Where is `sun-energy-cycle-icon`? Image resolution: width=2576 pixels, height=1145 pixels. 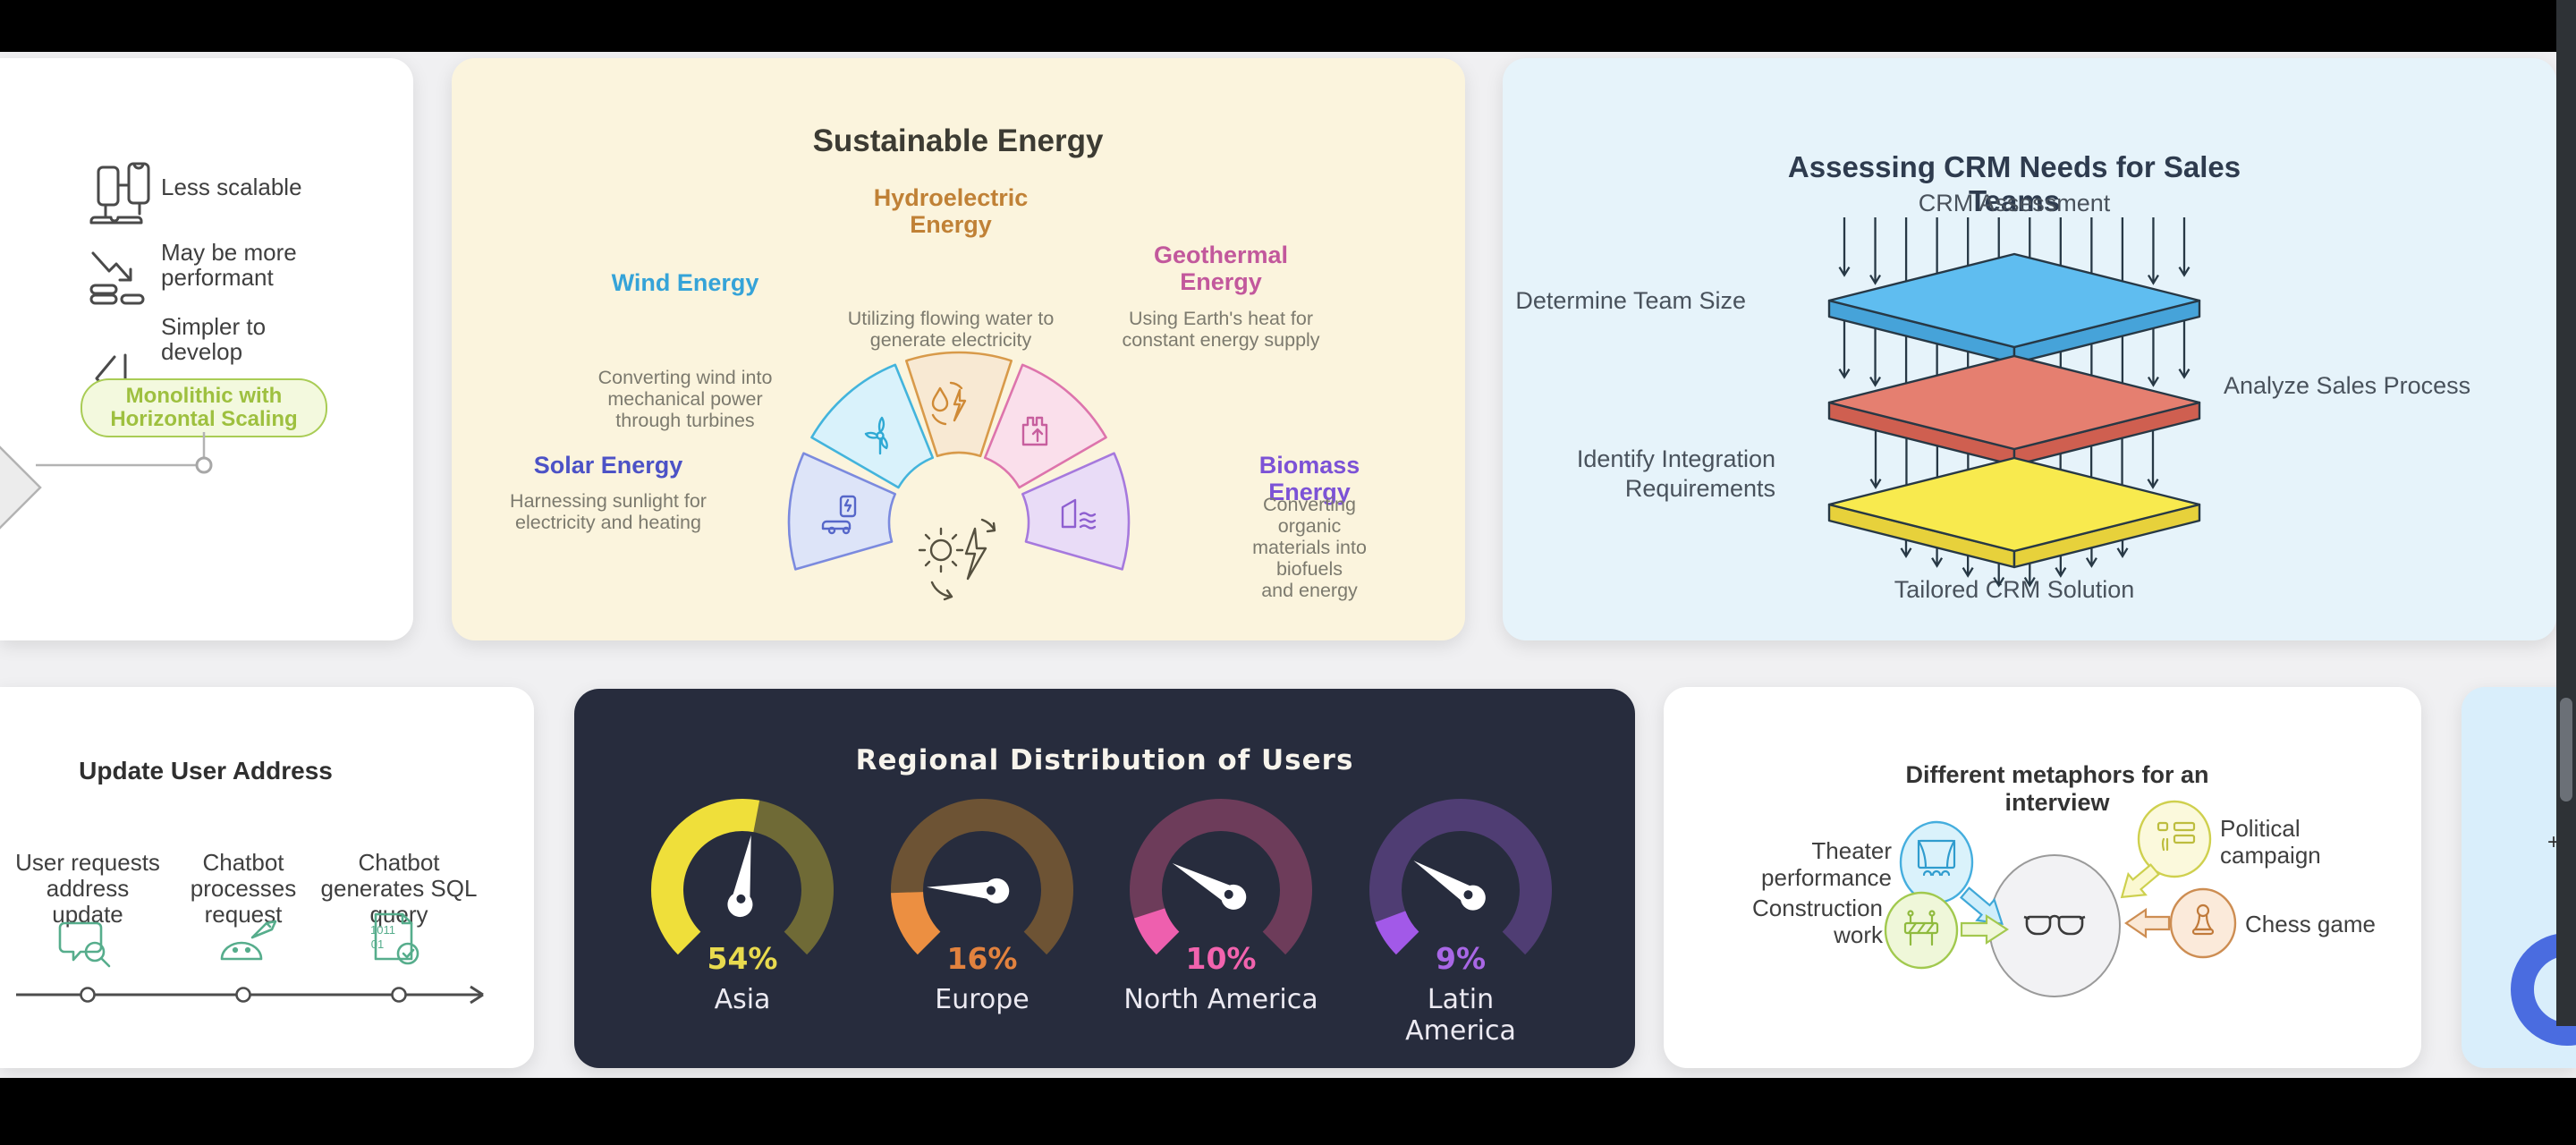 sun-energy-cycle-icon is located at coordinates (957, 559).